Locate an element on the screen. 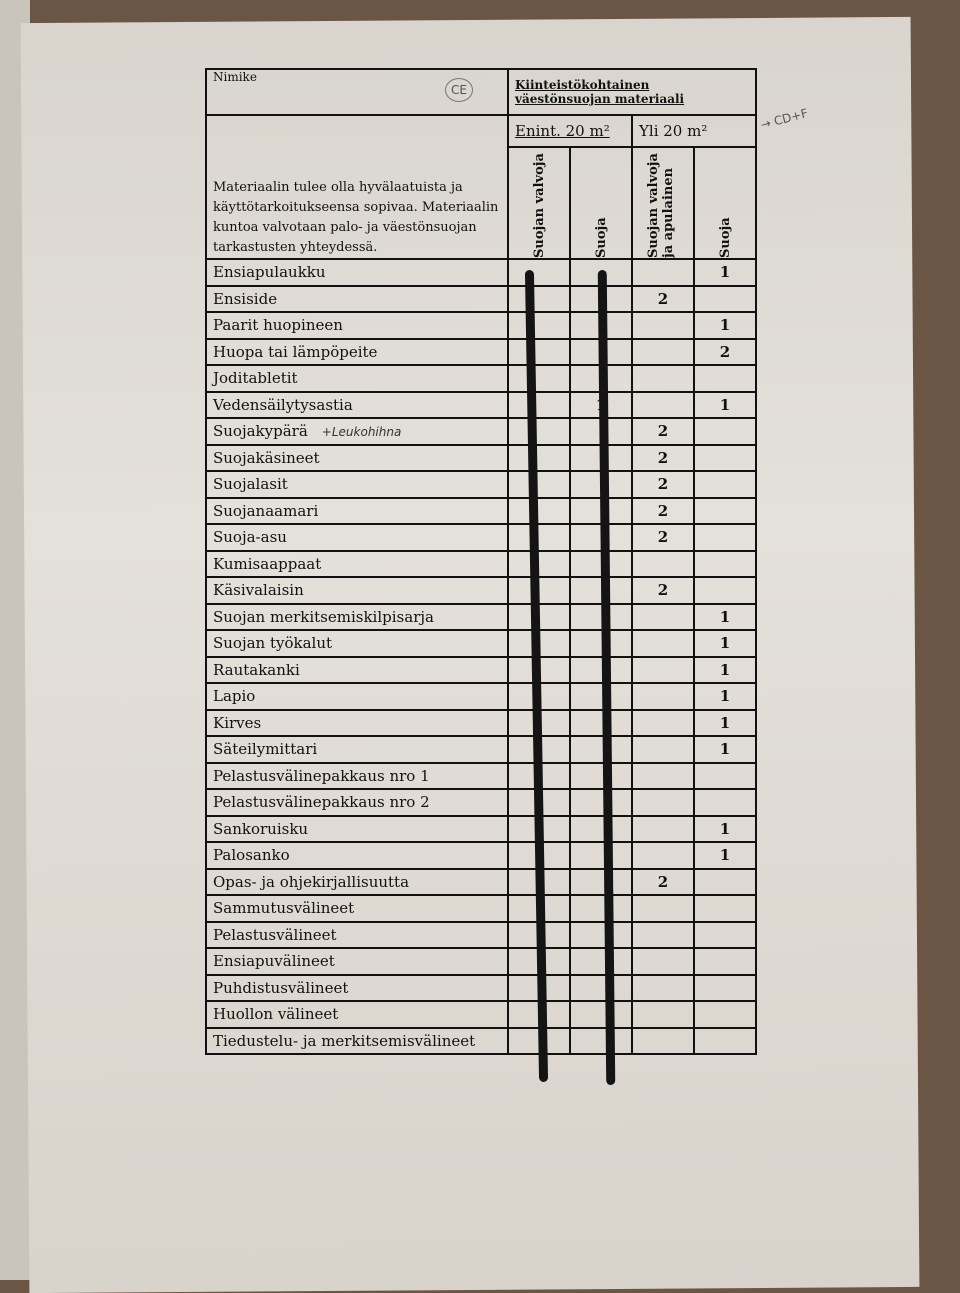 The image size is (960, 1293). table-row: Palosanko 1 is located at coordinates (481, 855).